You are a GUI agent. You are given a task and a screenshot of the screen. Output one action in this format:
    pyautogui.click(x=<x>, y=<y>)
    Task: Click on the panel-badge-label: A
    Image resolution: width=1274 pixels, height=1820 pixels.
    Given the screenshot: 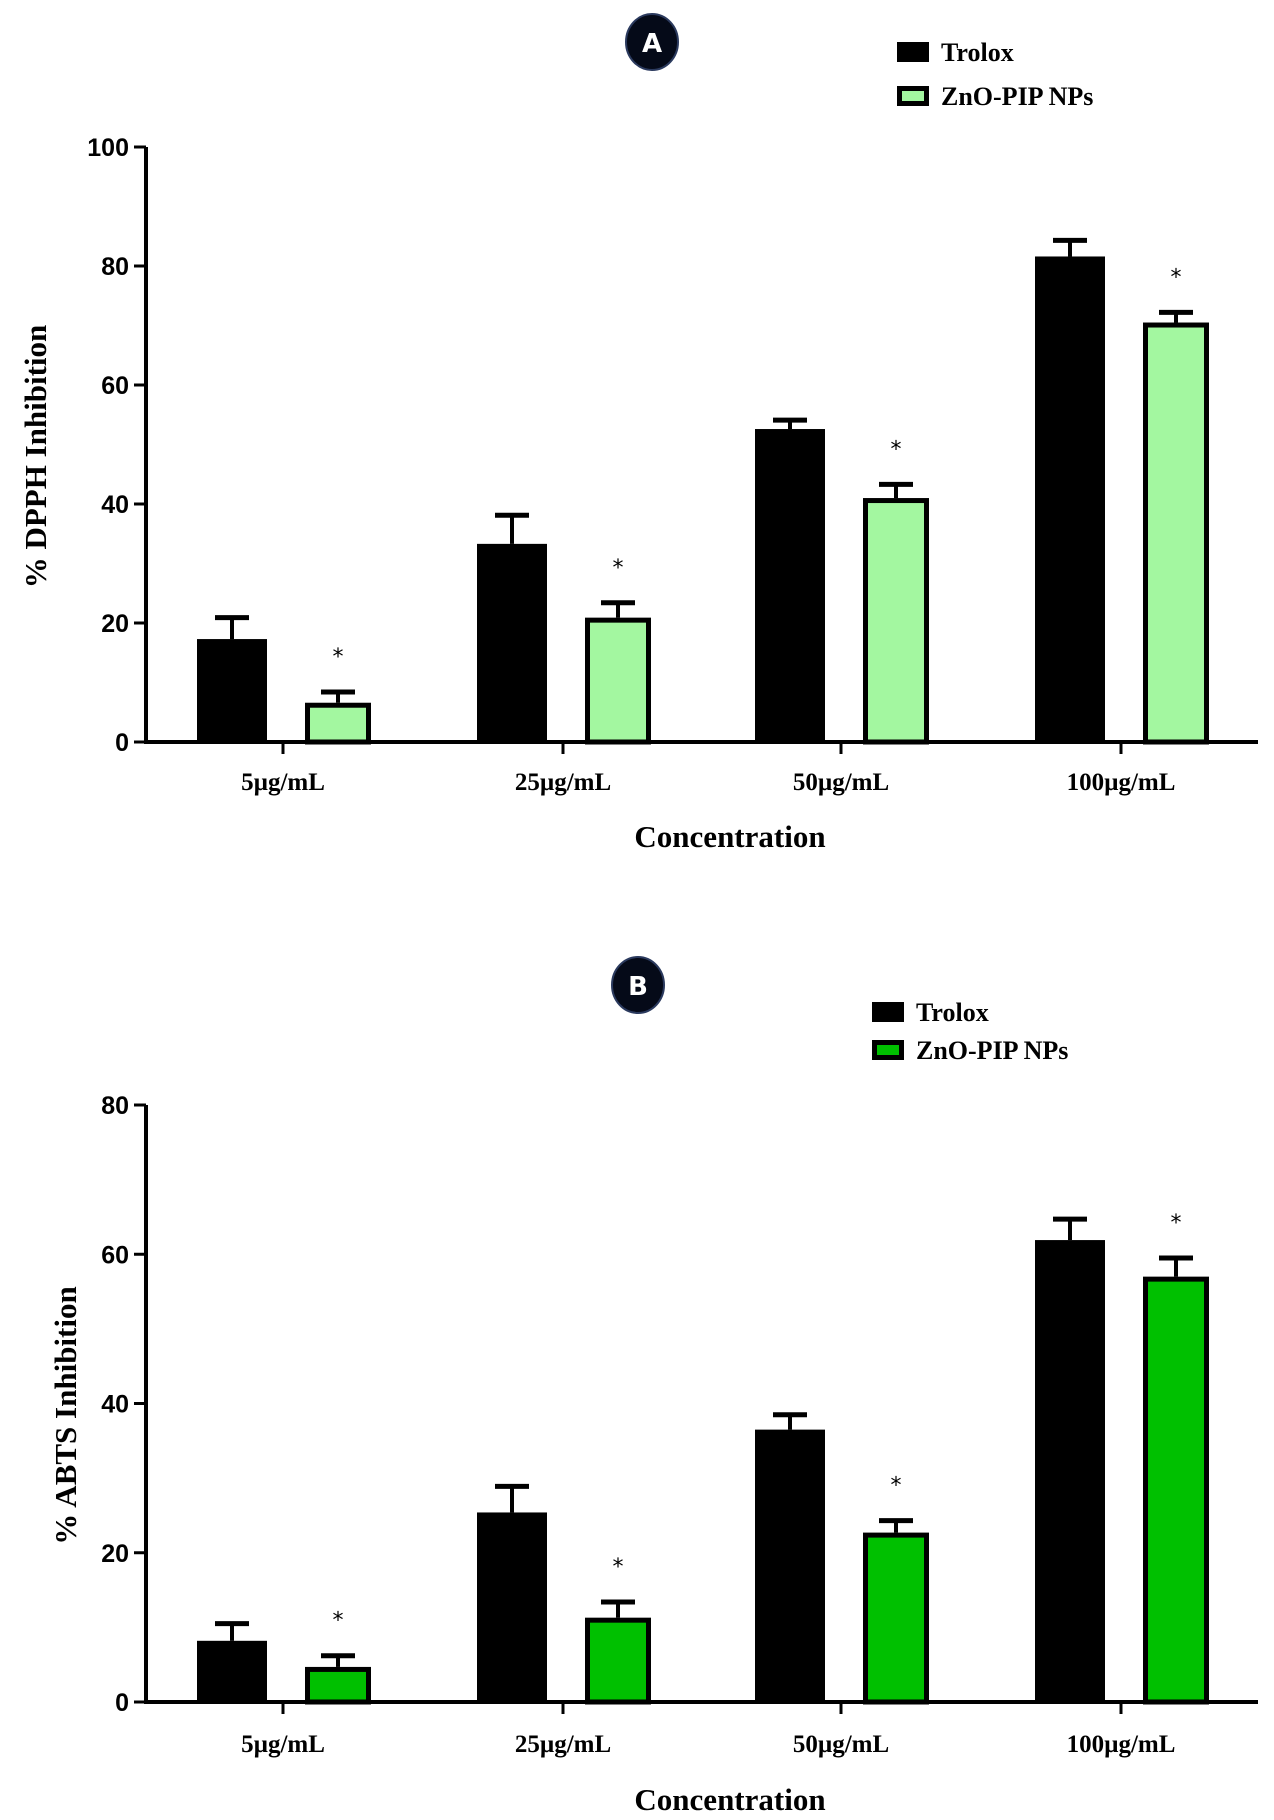 What is the action you would take?
    pyautogui.click(x=652, y=44)
    